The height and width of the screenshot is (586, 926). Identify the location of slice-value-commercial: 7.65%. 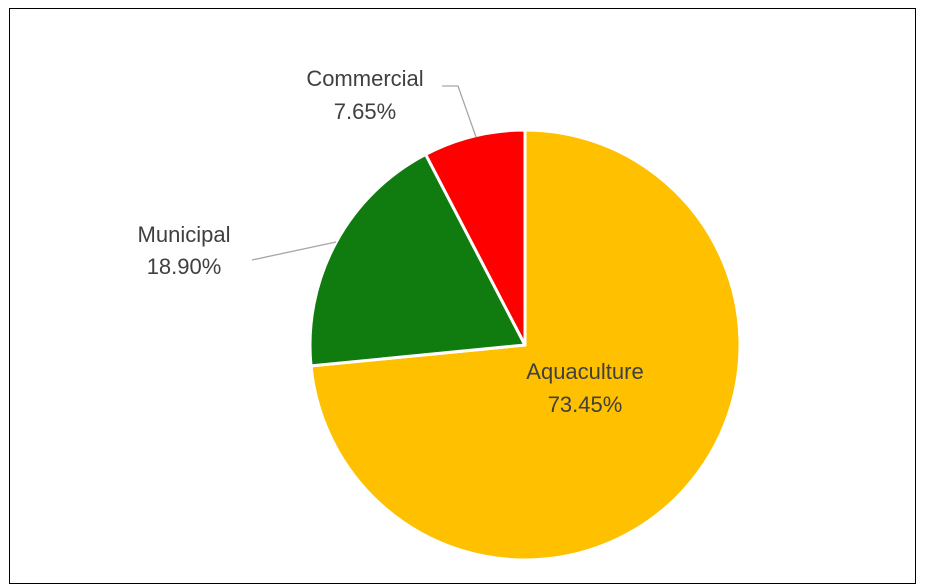
(365, 111).